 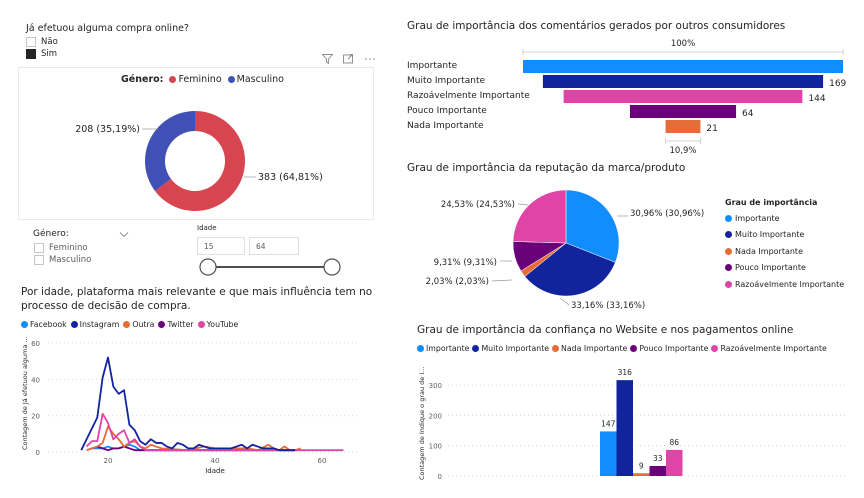 I want to click on legend-item: Muito Importante, so click(x=510, y=348).